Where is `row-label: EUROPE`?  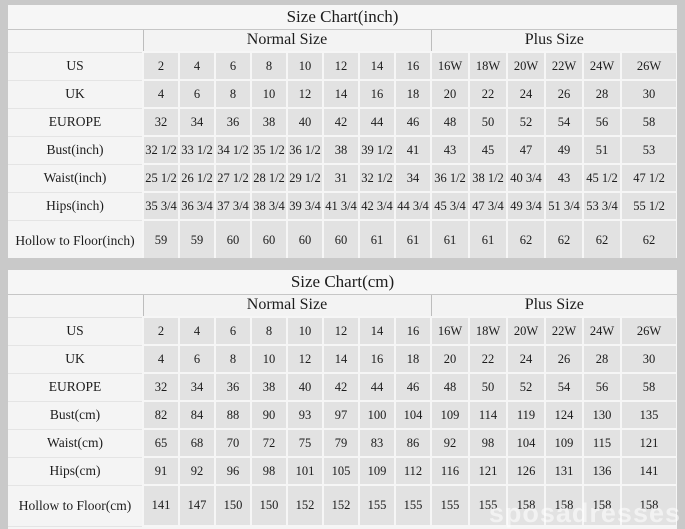 row-label: EUROPE is located at coordinates (76, 122).